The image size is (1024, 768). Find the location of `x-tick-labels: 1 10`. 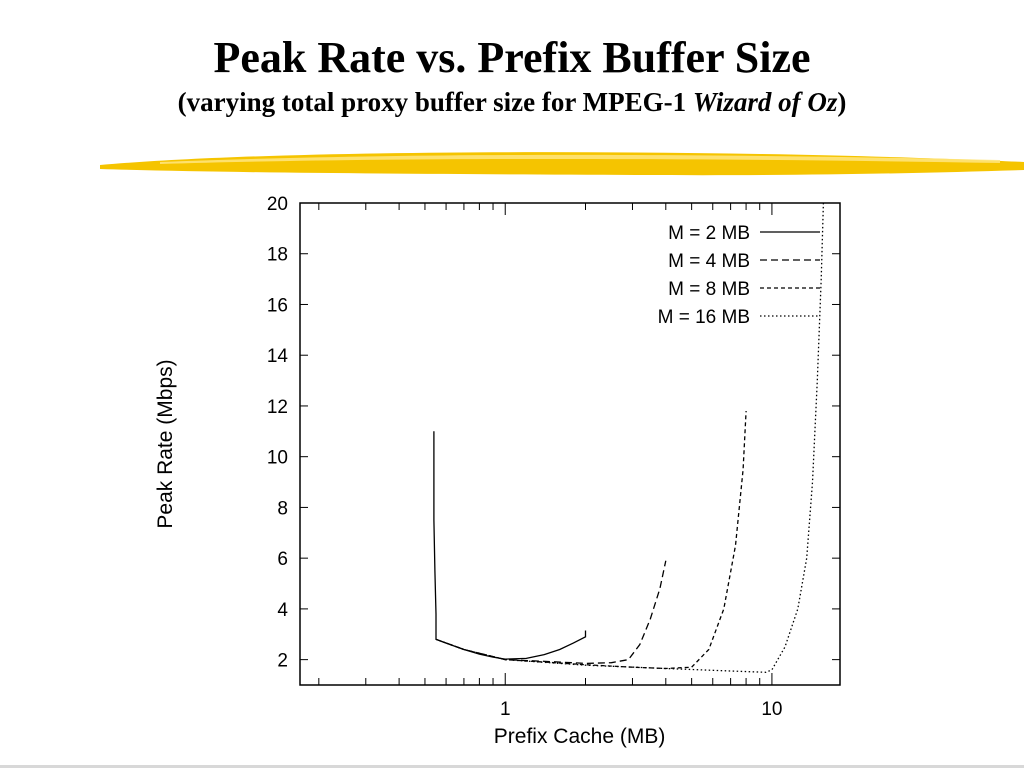

x-tick-labels: 1 10 is located at coordinates (641, 709).